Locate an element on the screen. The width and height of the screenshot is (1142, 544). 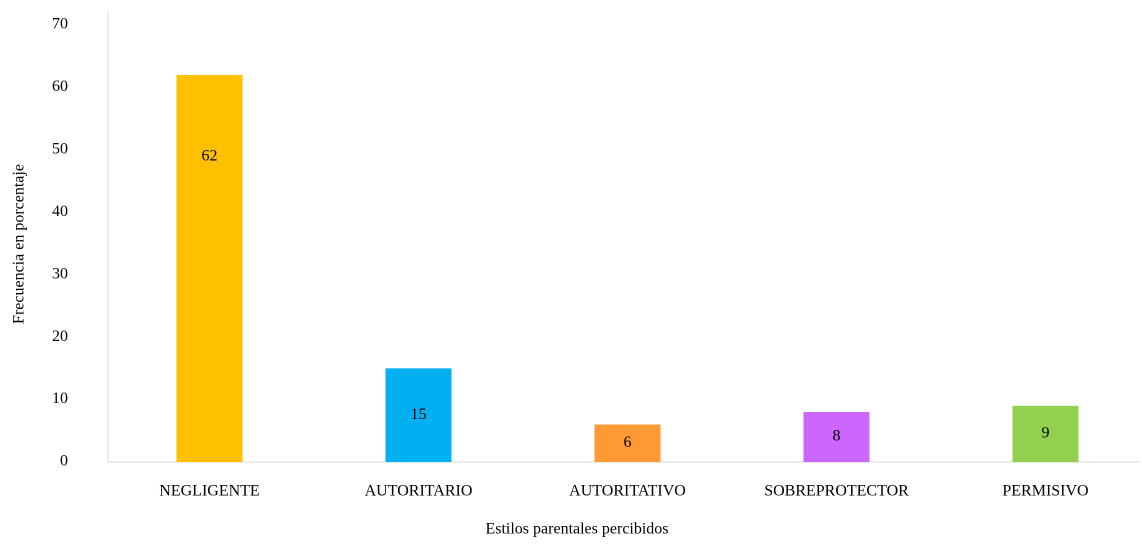
data-label: 15 is located at coordinates (419, 414).